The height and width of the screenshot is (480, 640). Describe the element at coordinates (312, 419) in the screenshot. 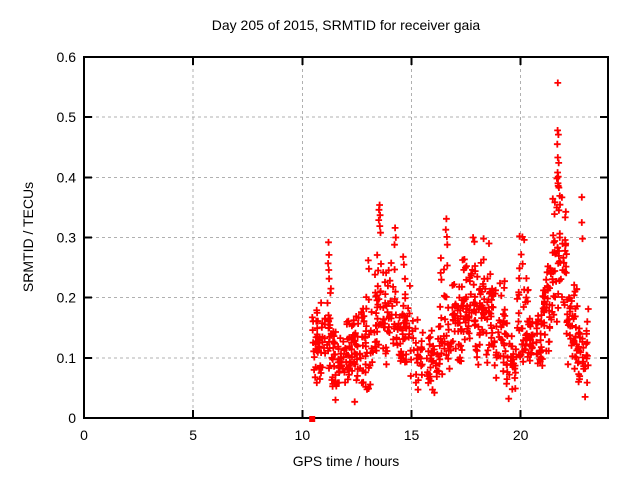

I see `zero-point-marker` at that location.